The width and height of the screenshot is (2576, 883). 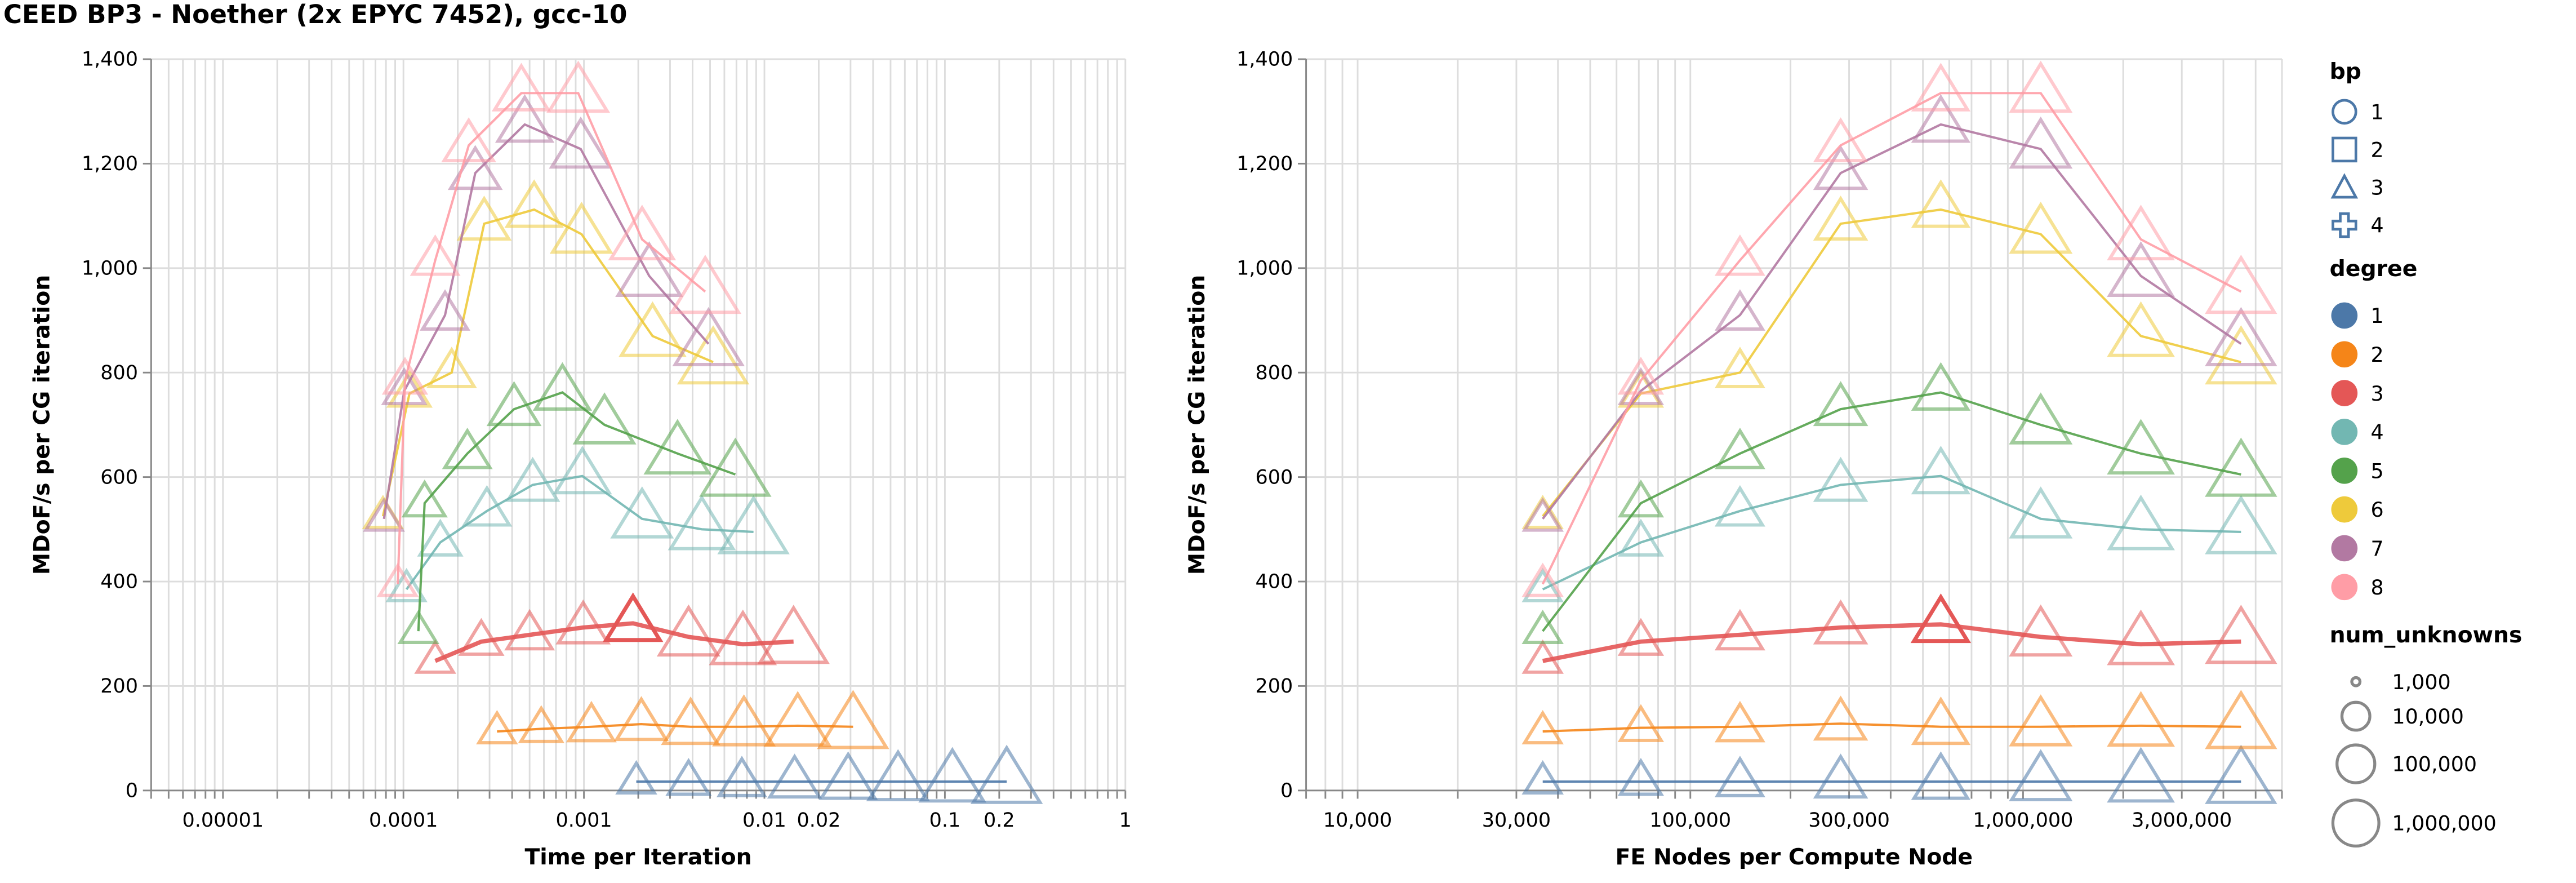 I want to click on legend-label-degree: 6, so click(x=2377, y=510).